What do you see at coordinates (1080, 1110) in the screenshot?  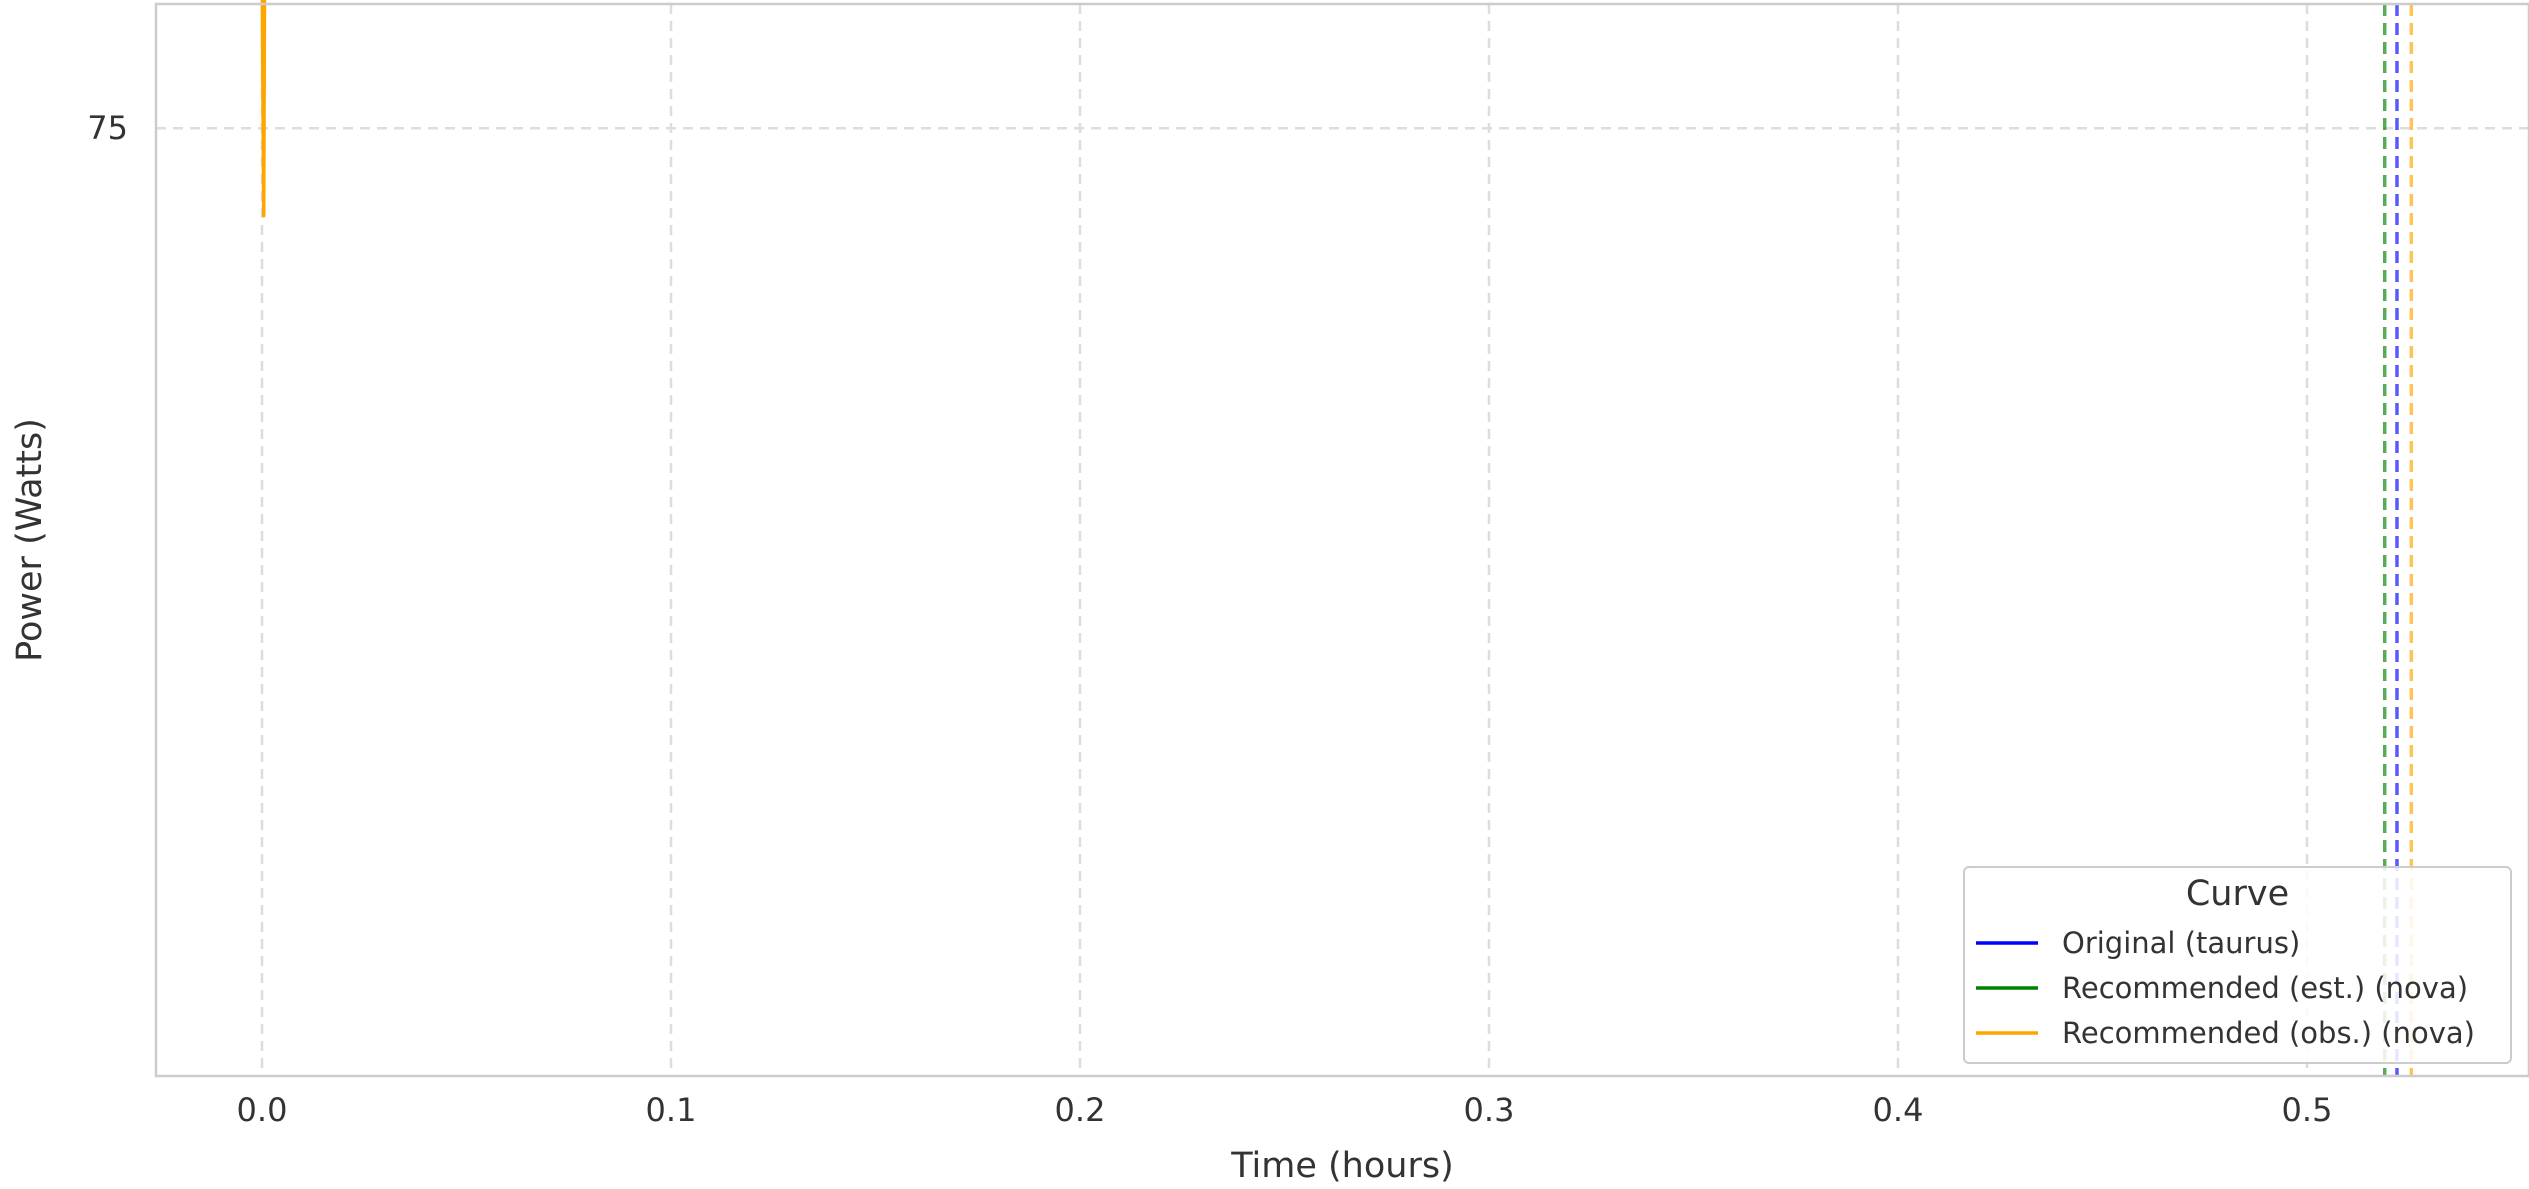 I see `x-tick-label: 0.2` at bounding box center [1080, 1110].